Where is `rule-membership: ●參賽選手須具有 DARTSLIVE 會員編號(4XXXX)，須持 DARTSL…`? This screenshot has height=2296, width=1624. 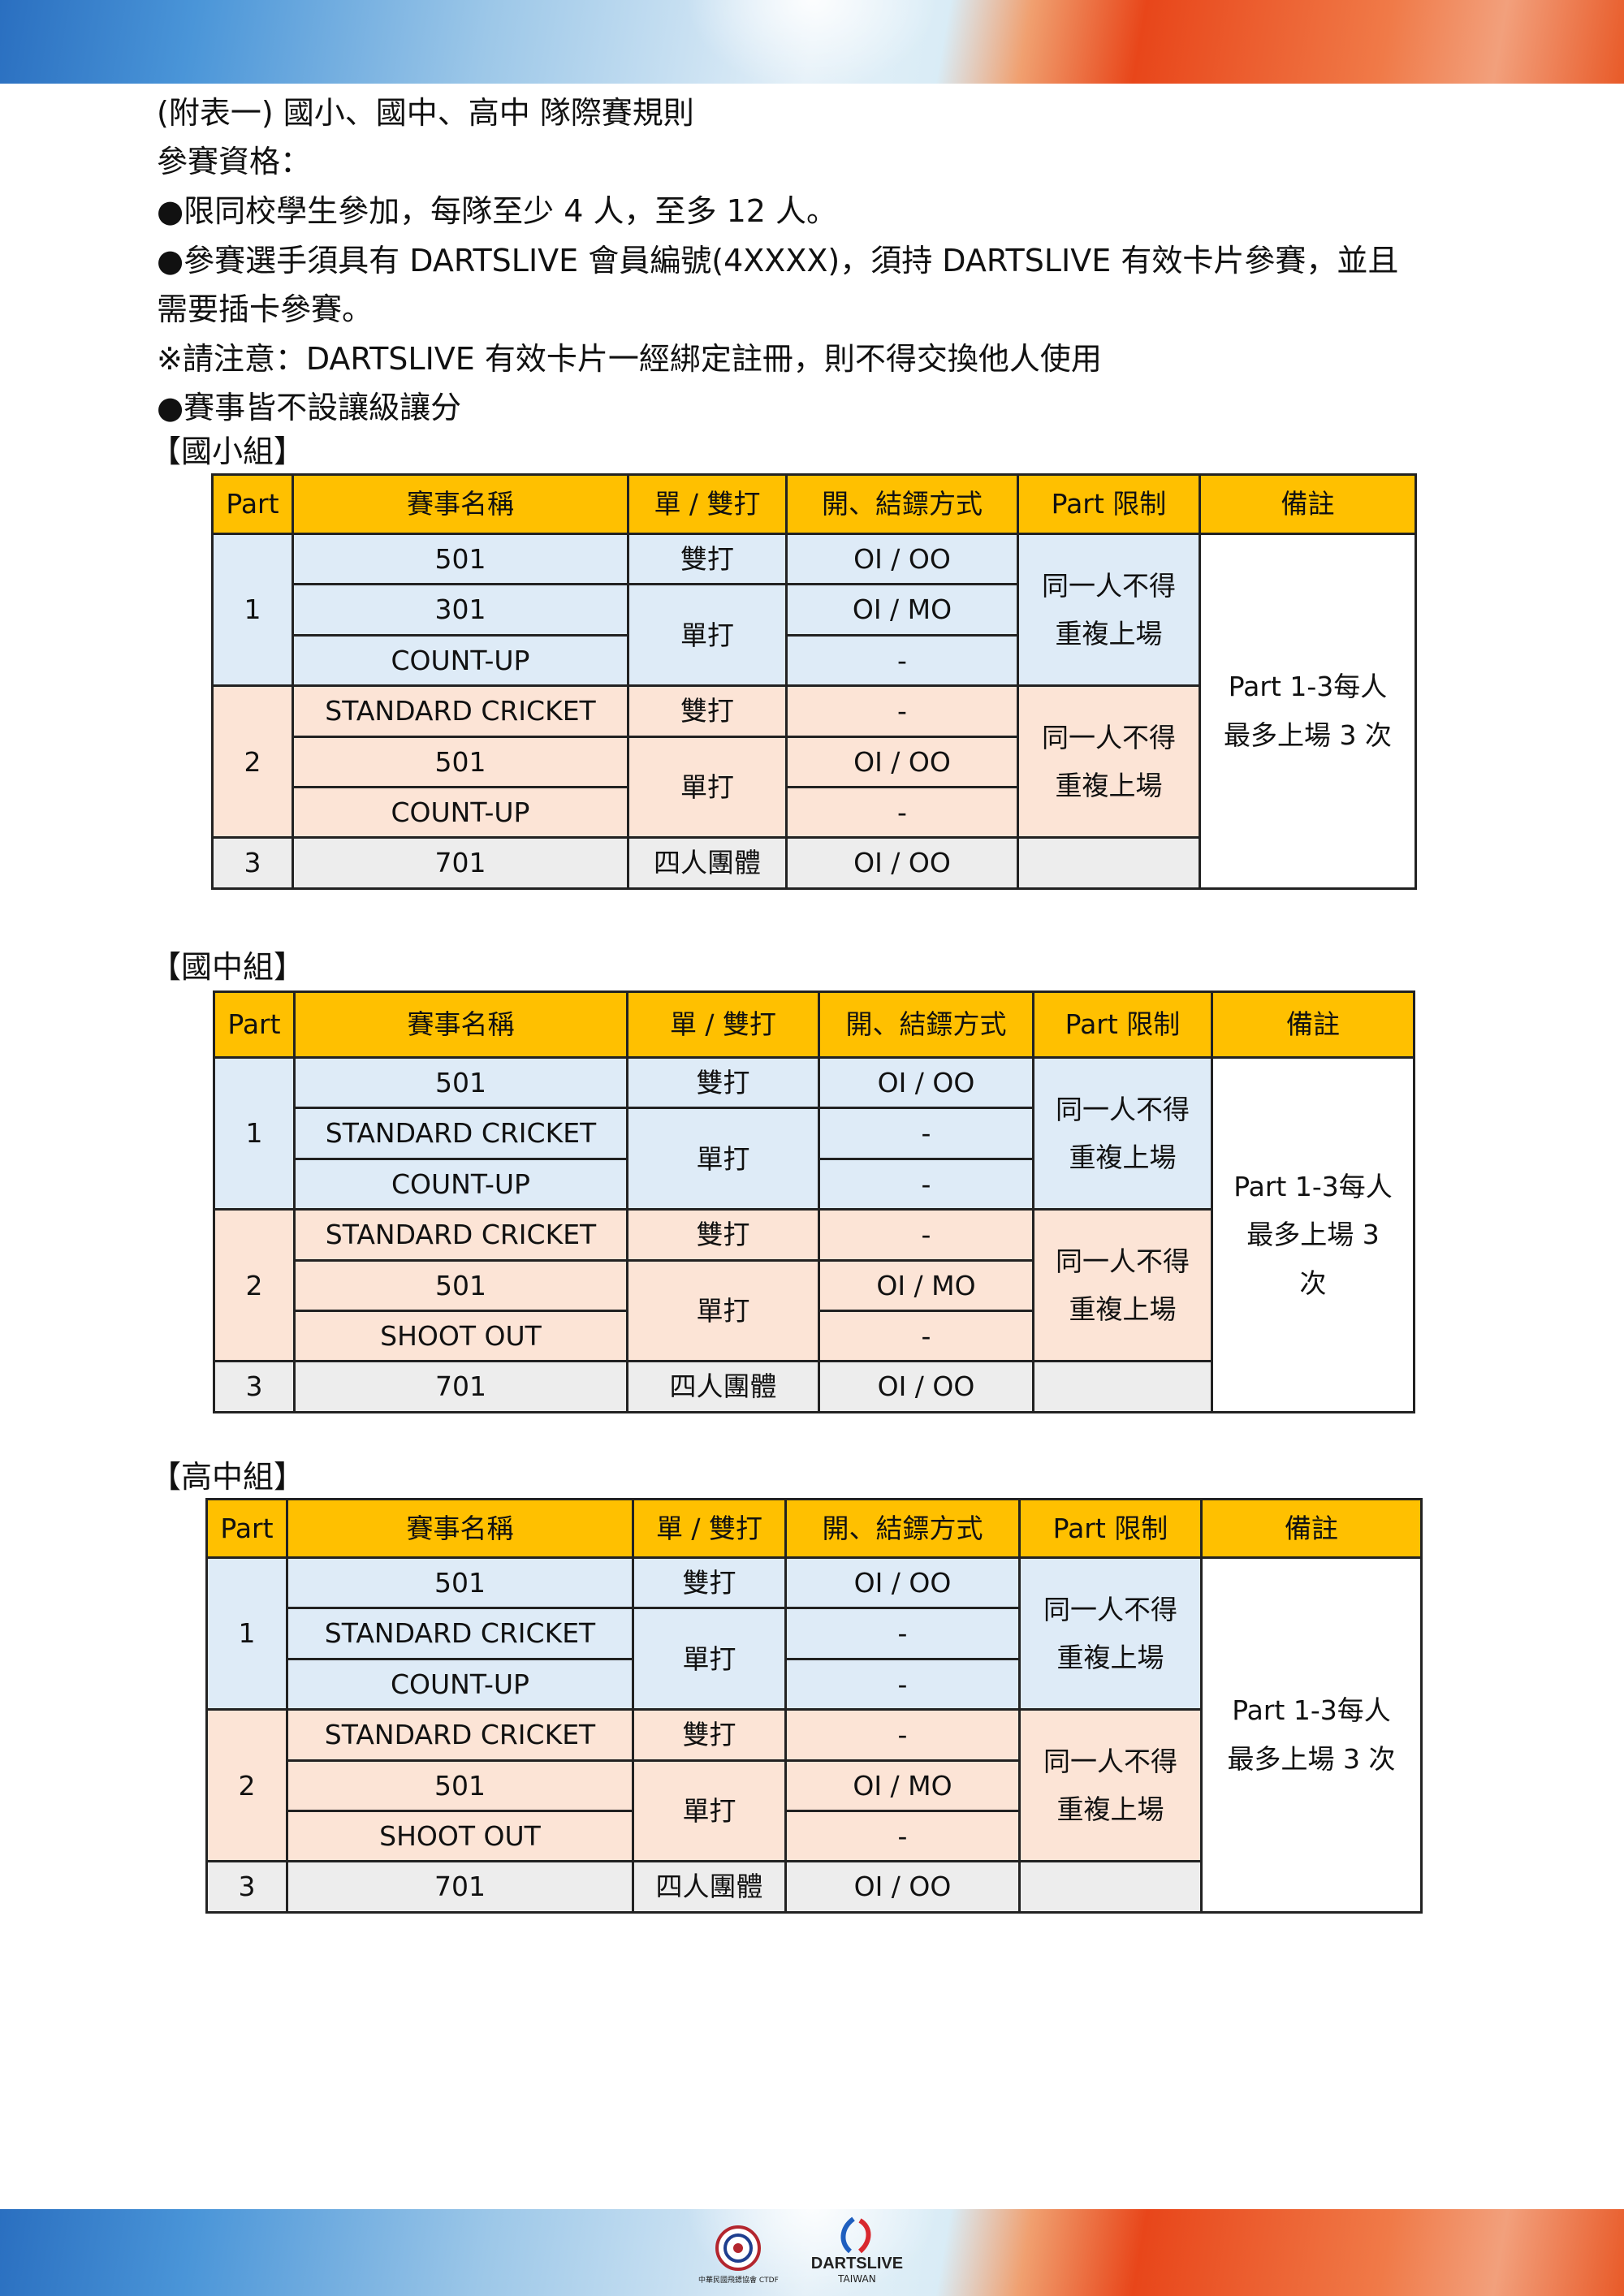
rule-membership: ●參賽選手須具有 DARTSLIVE 會員編號(4XXXX)，須持 DARTSL… is located at coordinates (778, 261).